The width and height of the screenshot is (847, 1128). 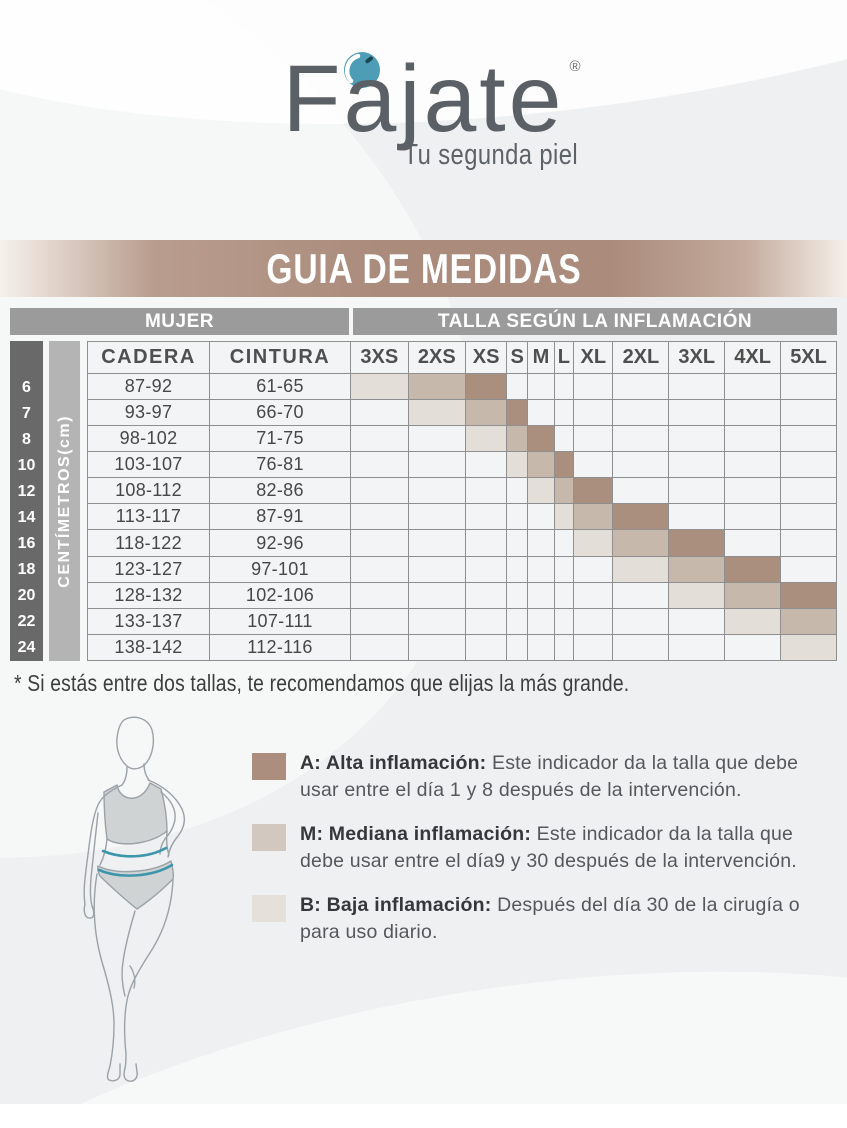 I want to click on row-size-number: 22, so click(x=26, y=621).